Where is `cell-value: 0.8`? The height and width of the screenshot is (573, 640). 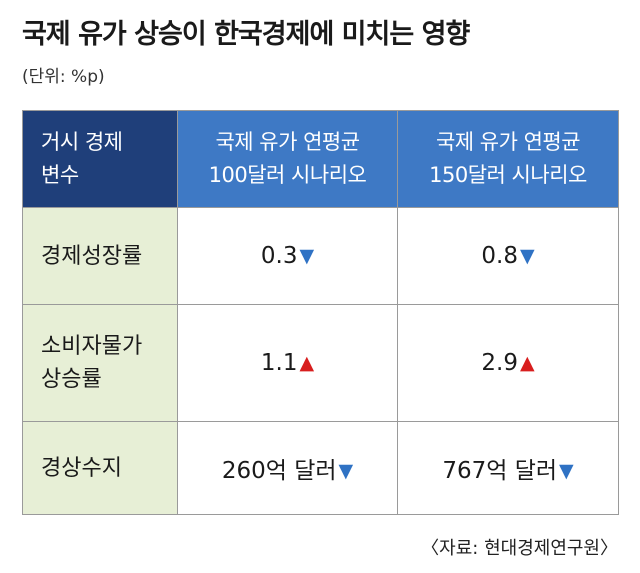 cell-value: 0.8 is located at coordinates (499, 256).